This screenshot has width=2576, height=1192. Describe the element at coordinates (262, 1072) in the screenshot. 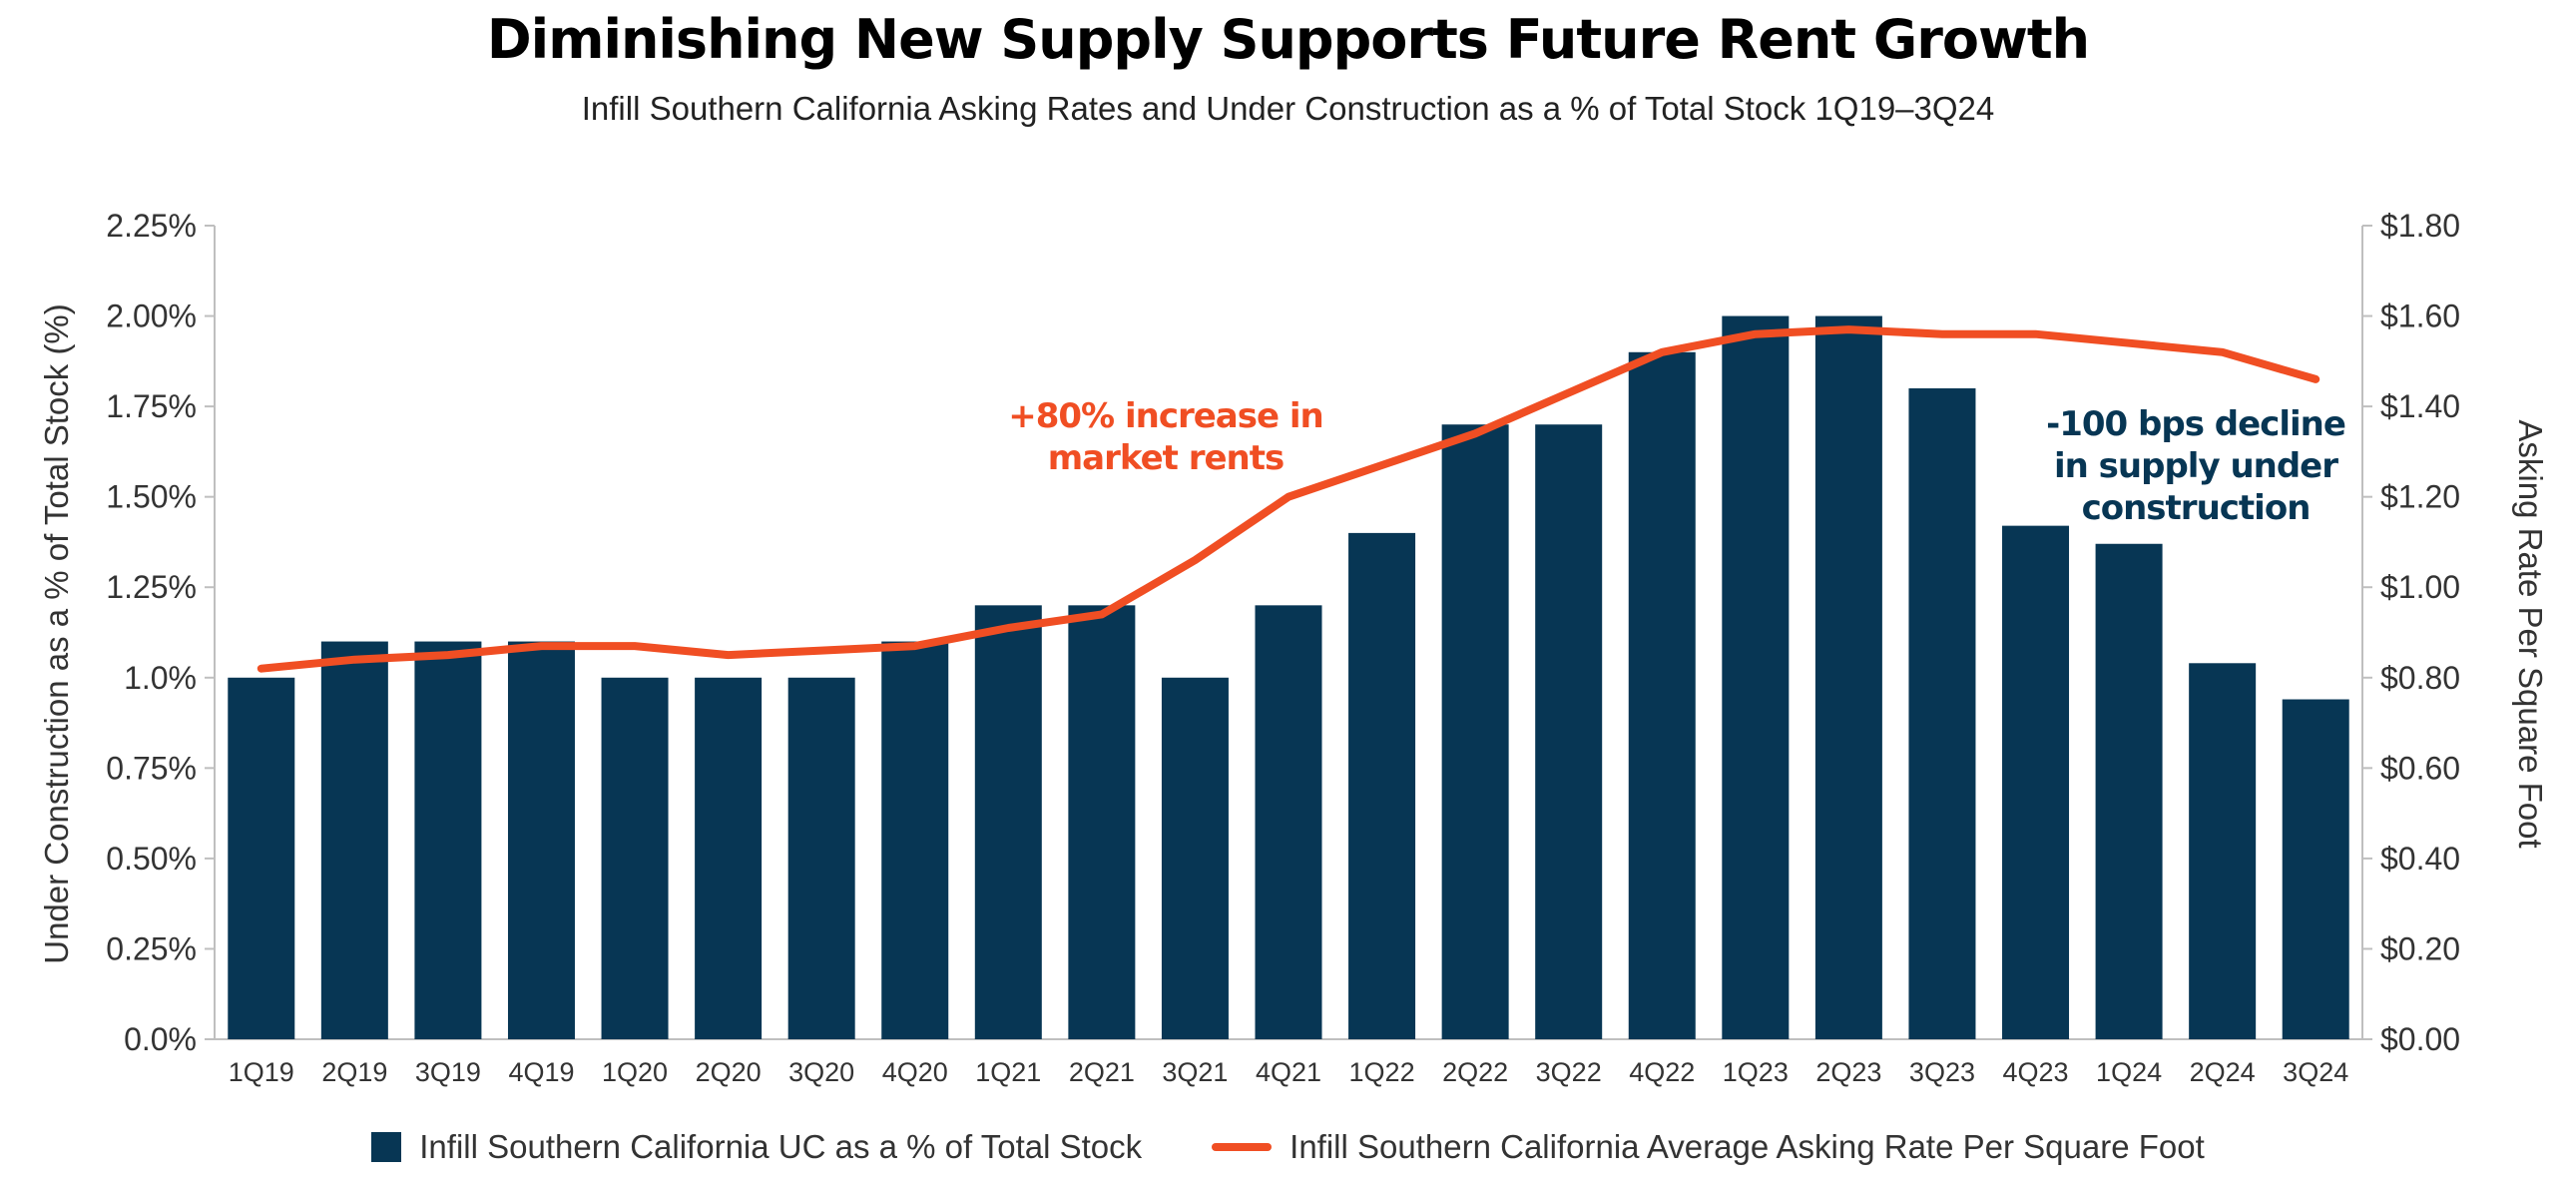

I see `x-tick-label: 1Q19` at that location.